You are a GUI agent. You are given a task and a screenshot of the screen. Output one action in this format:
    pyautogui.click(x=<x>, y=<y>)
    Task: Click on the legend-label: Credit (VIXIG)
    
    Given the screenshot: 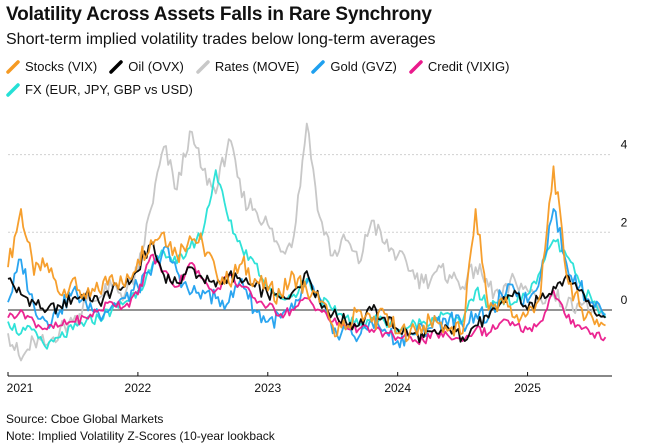 What is the action you would take?
    pyautogui.click(x=468, y=66)
    